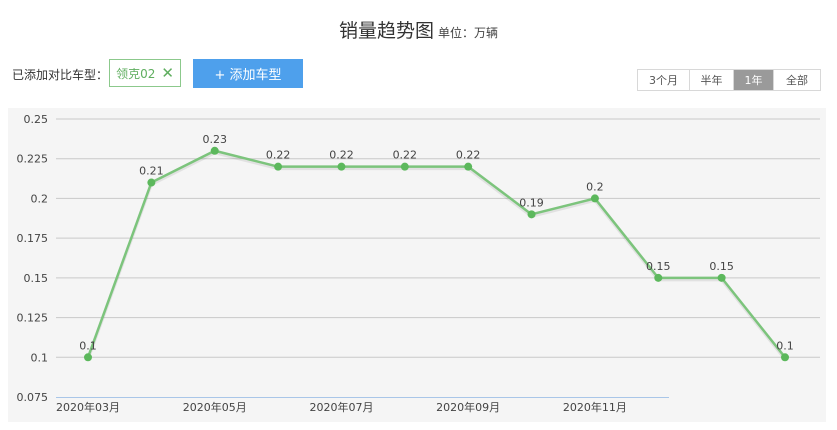 The image size is (837, 430). What do you see at coordinates (40, 198) in the screenshot?
I see `y-tick-label: 0.2` at bounding box center [40, 198].